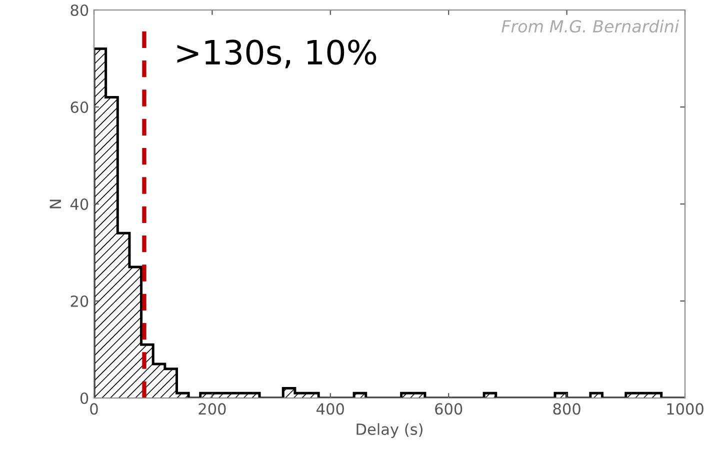  What do you see at coordinates (79, 10) in the screenshot?
I see `y-tick-label: 80` at bounding box center [79, 10].